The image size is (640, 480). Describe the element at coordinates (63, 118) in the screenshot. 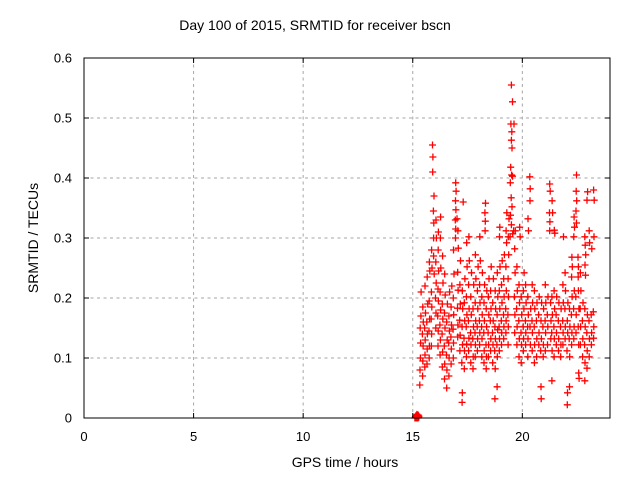

I see `y-tick-label: 0.5` at that location.